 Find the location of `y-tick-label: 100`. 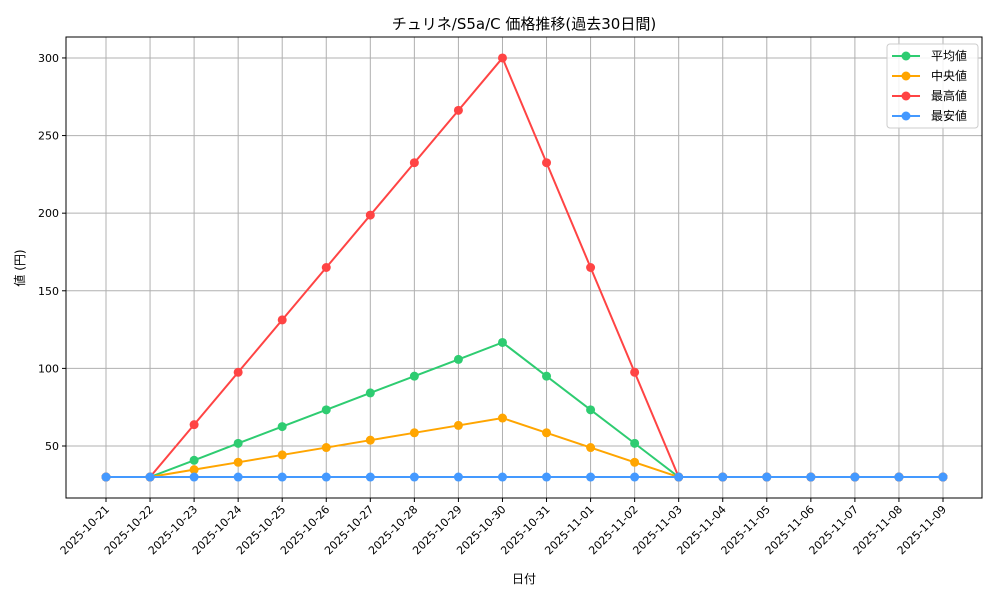

y-tick-label: 100 is located at coordinates (48, 368).